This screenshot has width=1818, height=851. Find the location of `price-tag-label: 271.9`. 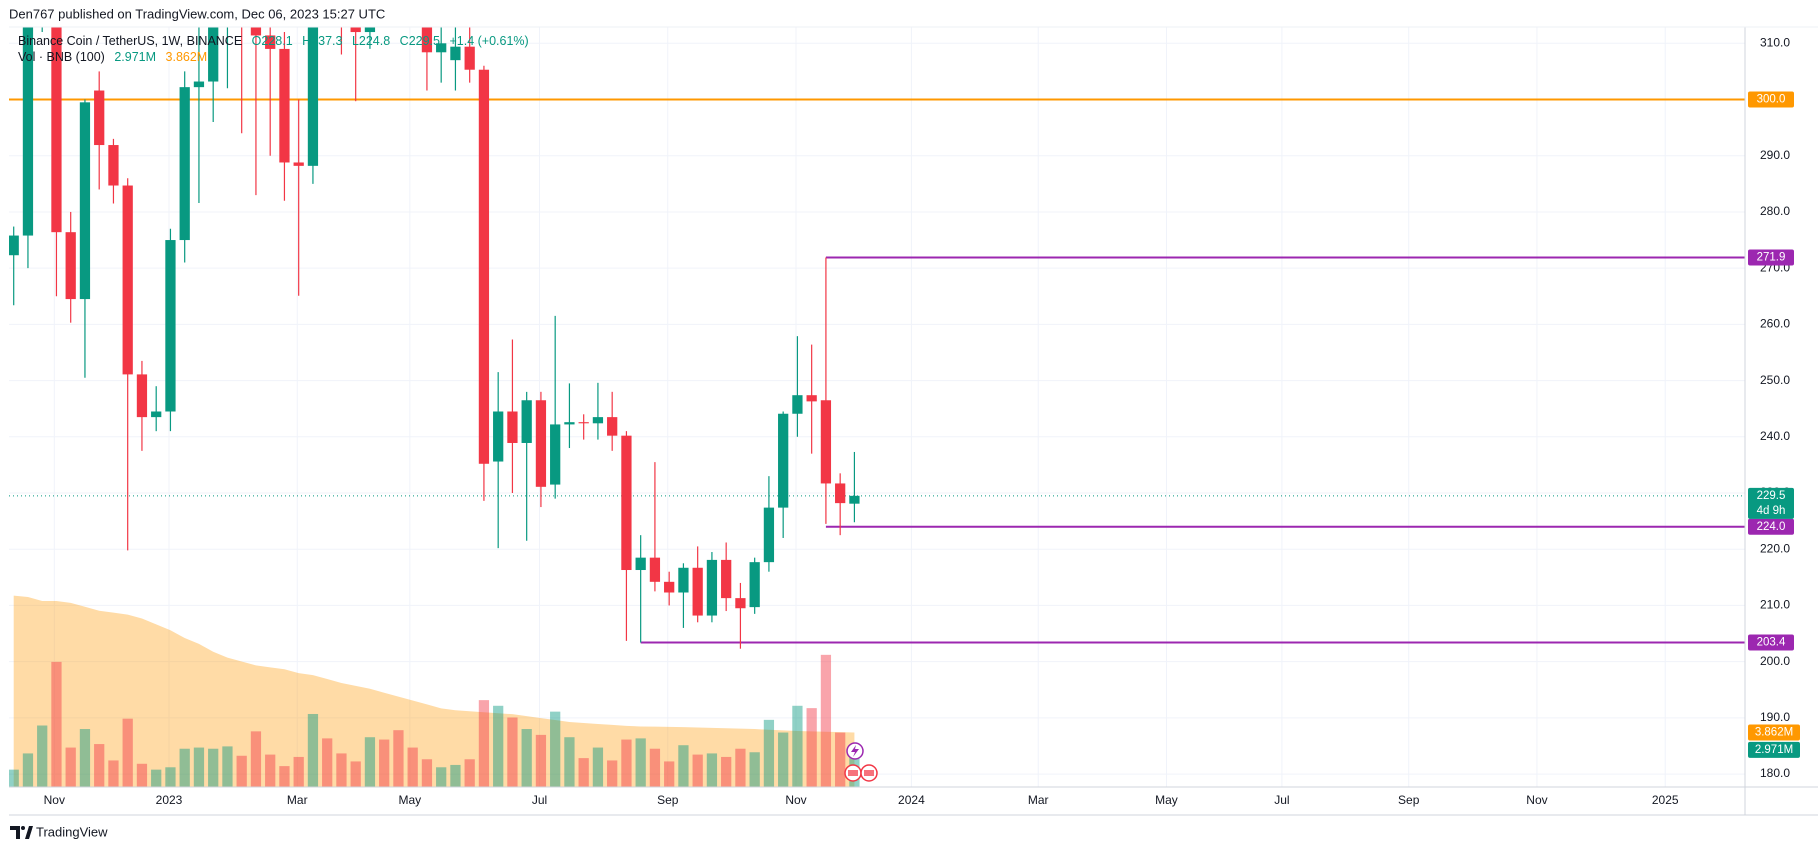

price-tag-label: 271.9 is located at coordinates (1771, 258).